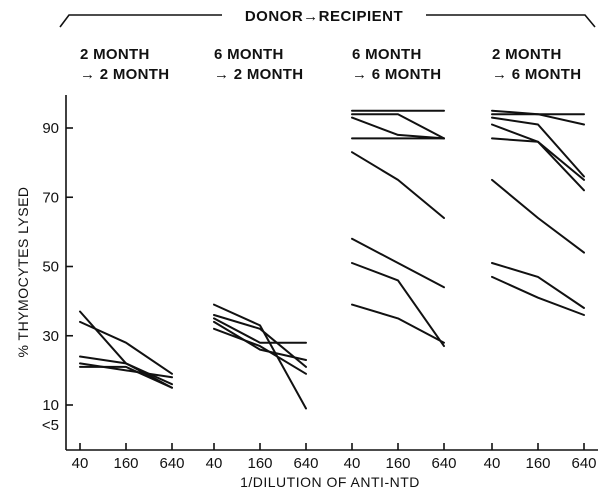 The width and height of the screenshot is (603, 491). I want to click on panel-4: 2 MONTH → 6 MONTH, so click(538, 181).